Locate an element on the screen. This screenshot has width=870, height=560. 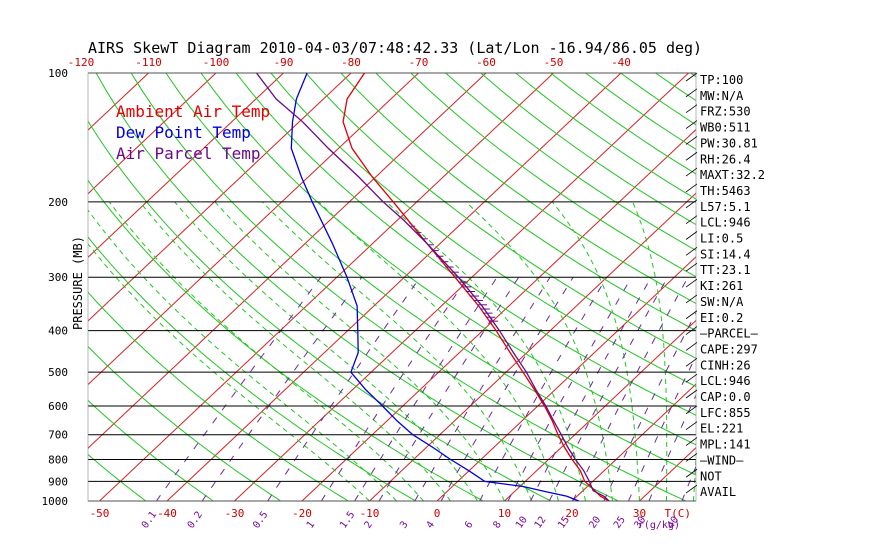
index-value: WB0:511 is located at coordinates (725, 128).